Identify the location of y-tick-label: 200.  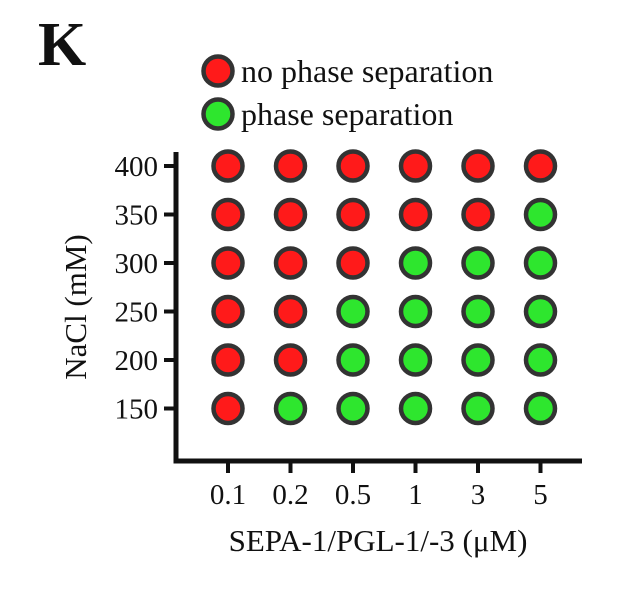
(137, 361).